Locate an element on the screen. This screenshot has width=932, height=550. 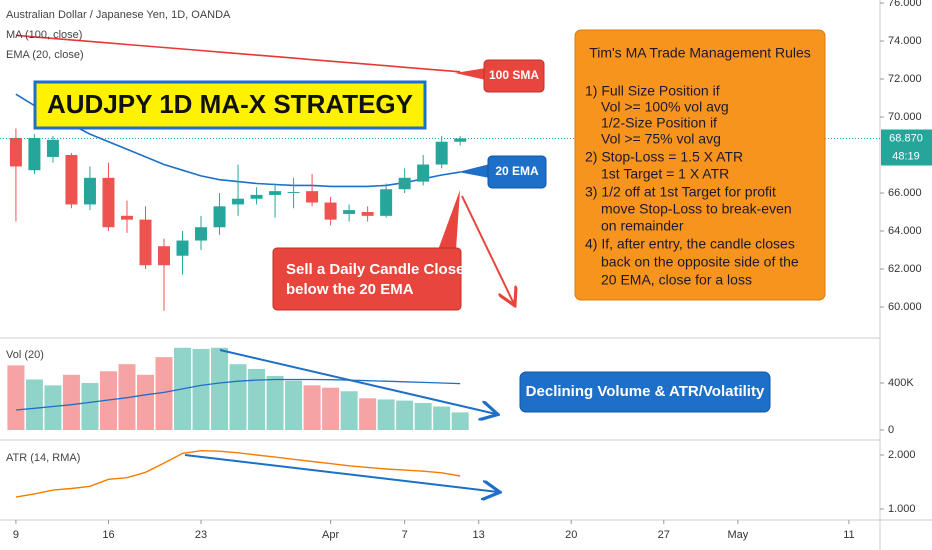
volume-note: Declining Volume & ATR/Volatility is located at coordinates (645, 391).